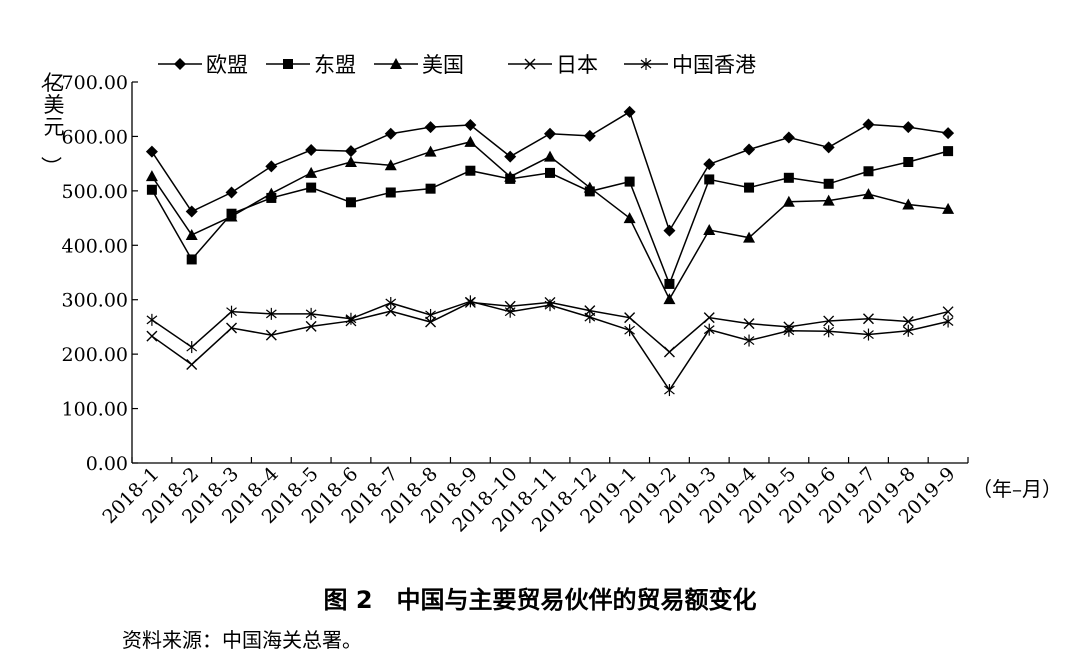 This screenshot has width=1080, height=669. I want to click on y-tick-label: 400.00, so click(95, 246).